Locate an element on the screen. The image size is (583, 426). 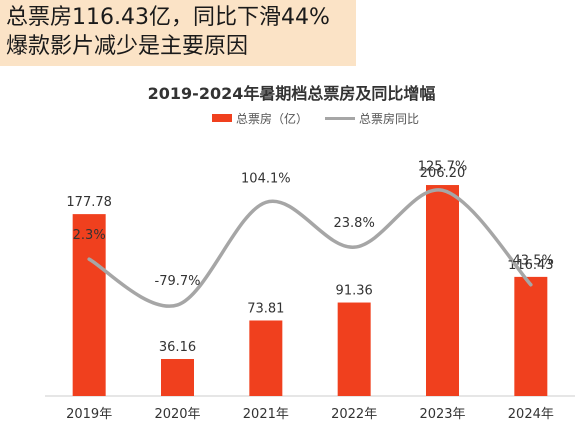
bar-value-label: 206.20 is located at coordinates (443, 173).